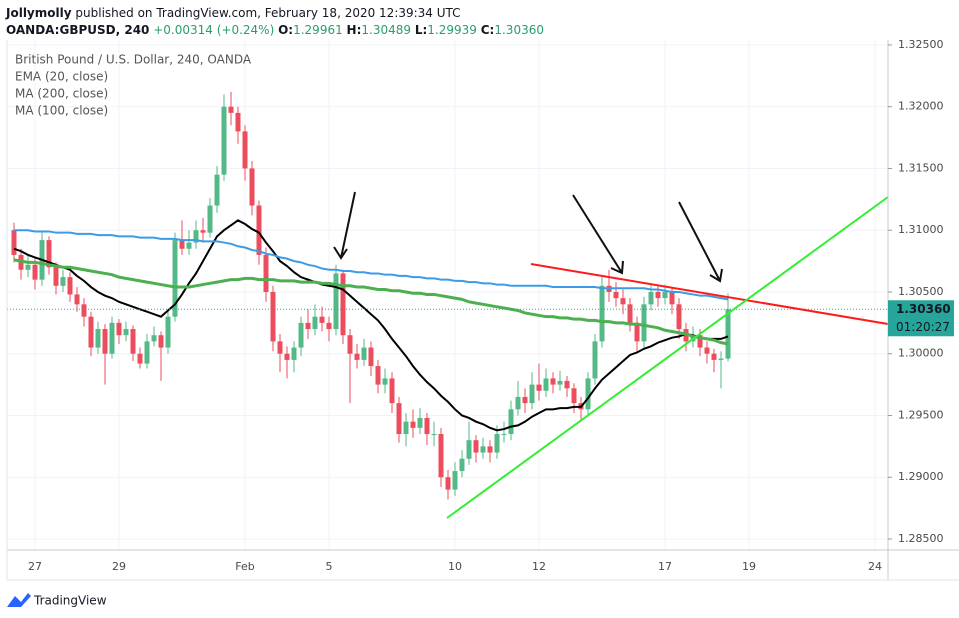  Describe the element at coordinates (61, 94) in the screenshot. I see `legend-entry: MA (200, close)` at that location.